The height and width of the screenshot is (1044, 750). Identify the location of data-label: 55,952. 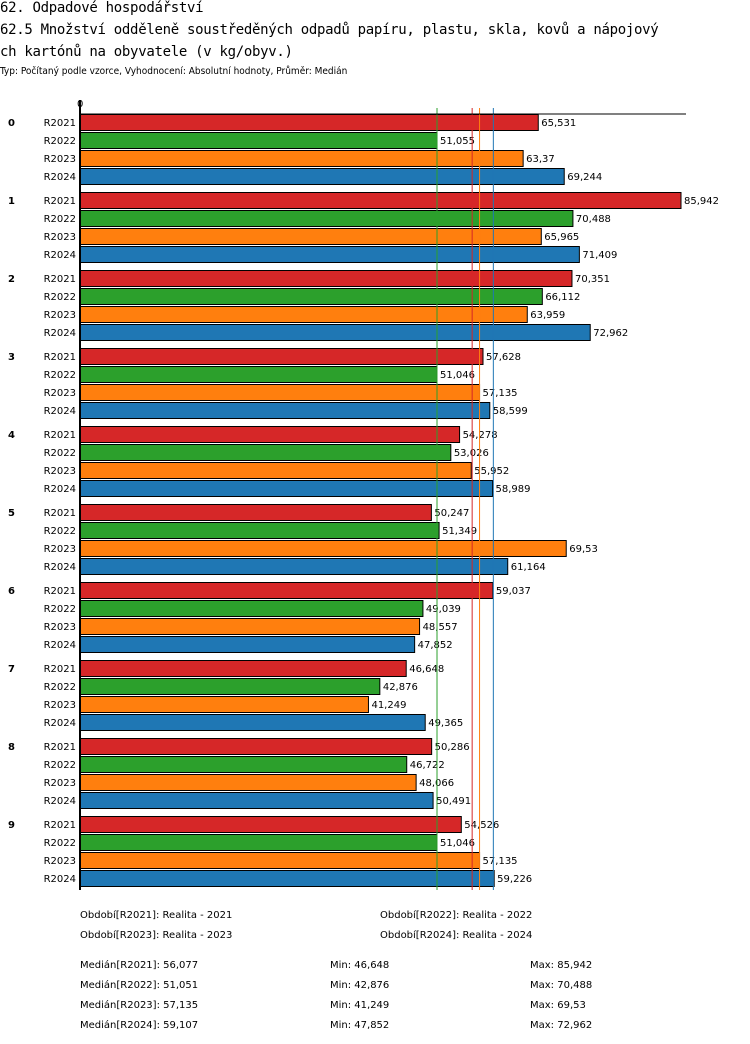
(491, 471).